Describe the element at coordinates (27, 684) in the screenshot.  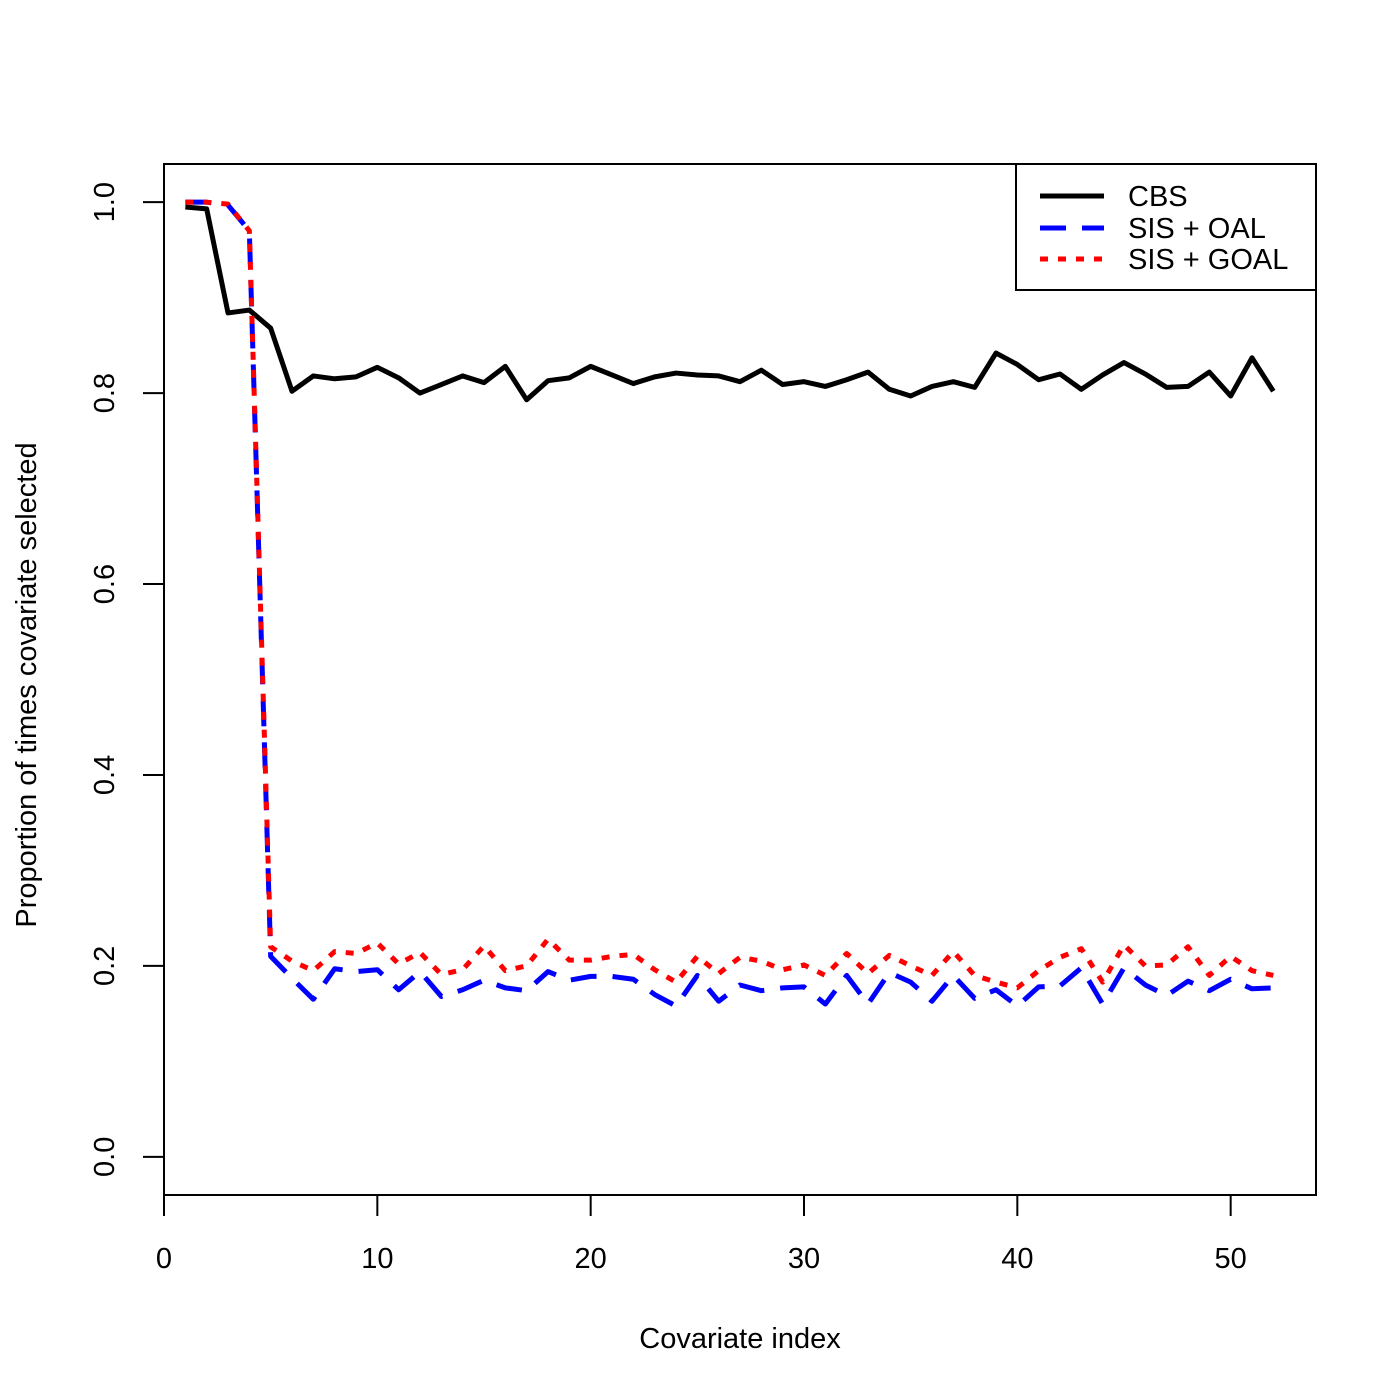
I see `y-axis-title: Proportion of times covariate selected` at that location.